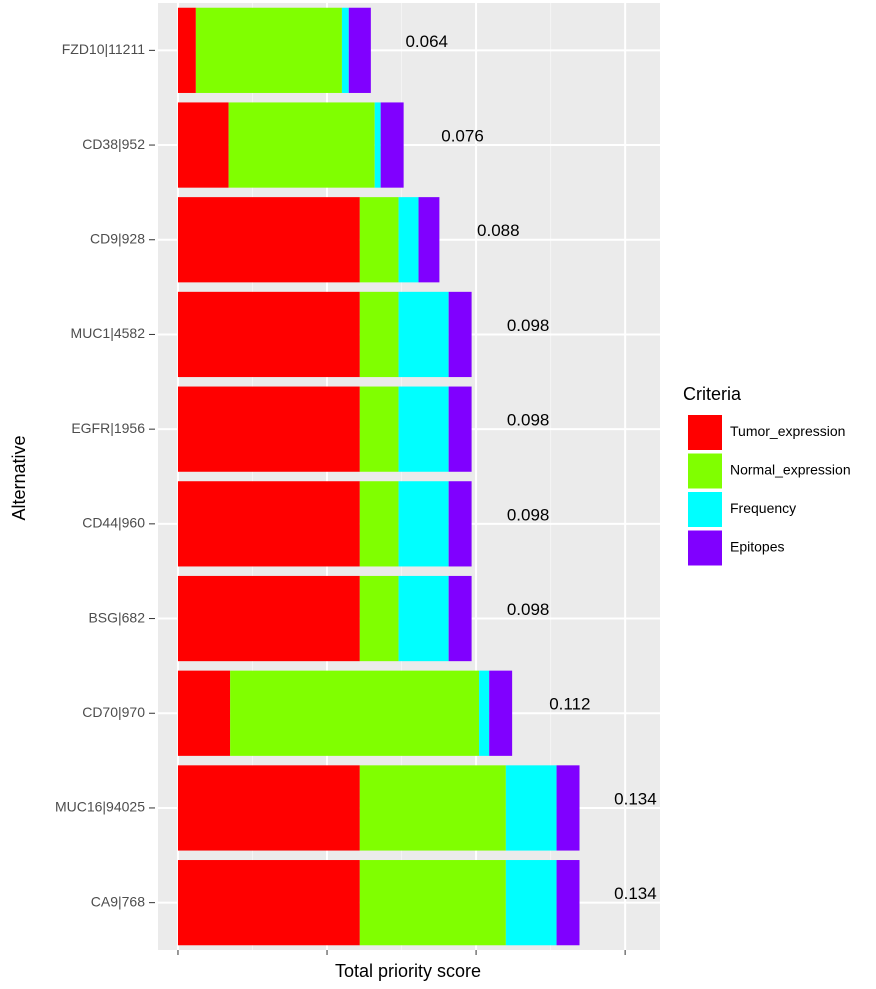 This screenshot has width=876, height=989. Describe the element at coordinates (569, 704) in the screenshot. I see `total-label: 0.112` at that location.